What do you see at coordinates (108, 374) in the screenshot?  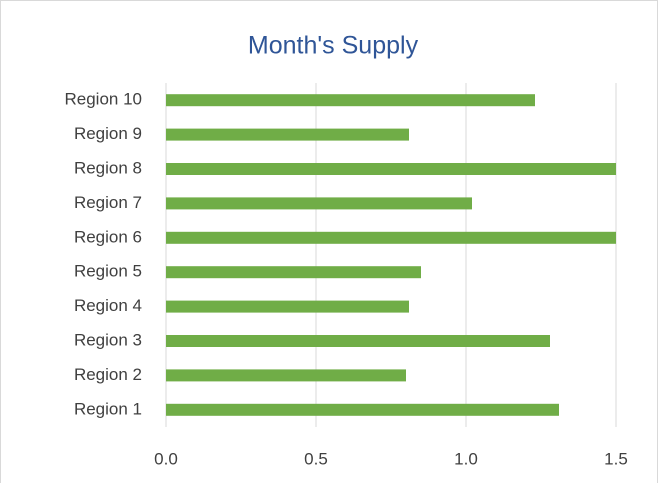 I see `y-tick-label: Region 2` at bounding box center [108, 374].